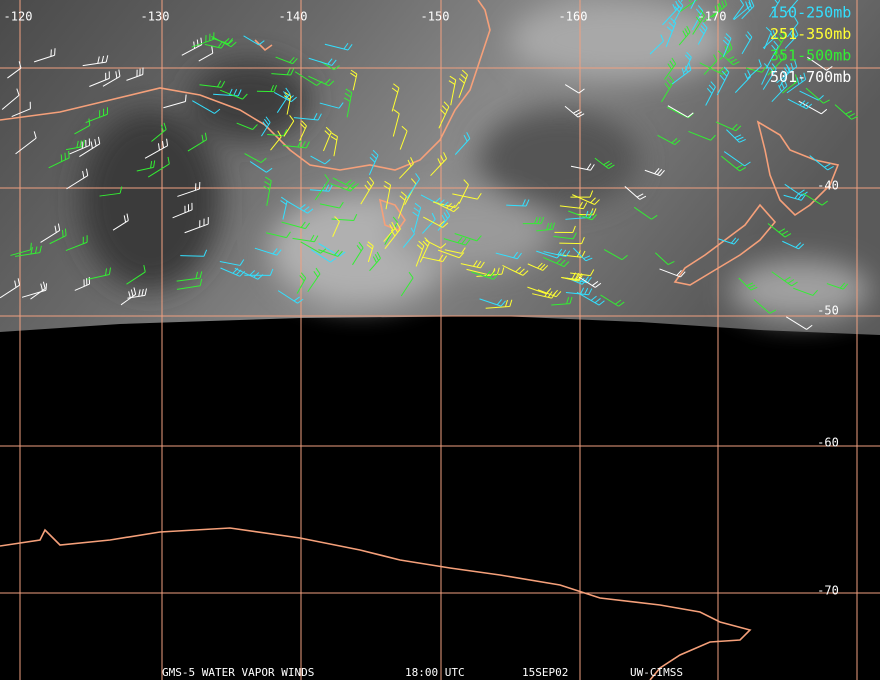  Describe the element at coordinates (238, 672) in the screenshot. I see `footer-title: GMS-5 WATER VAPOR WINDS` at that location.